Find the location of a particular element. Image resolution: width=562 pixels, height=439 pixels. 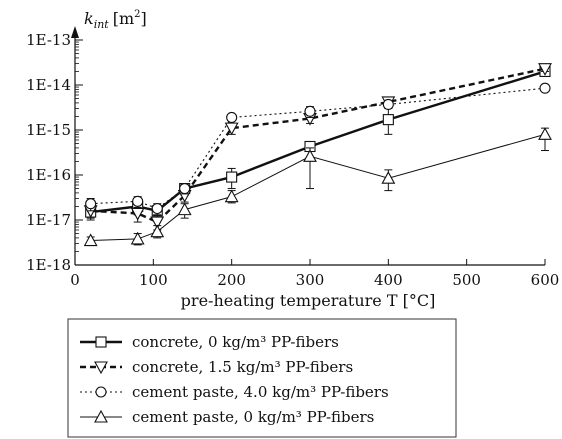

y-axis-arrow is located at coordinates (75, 32).